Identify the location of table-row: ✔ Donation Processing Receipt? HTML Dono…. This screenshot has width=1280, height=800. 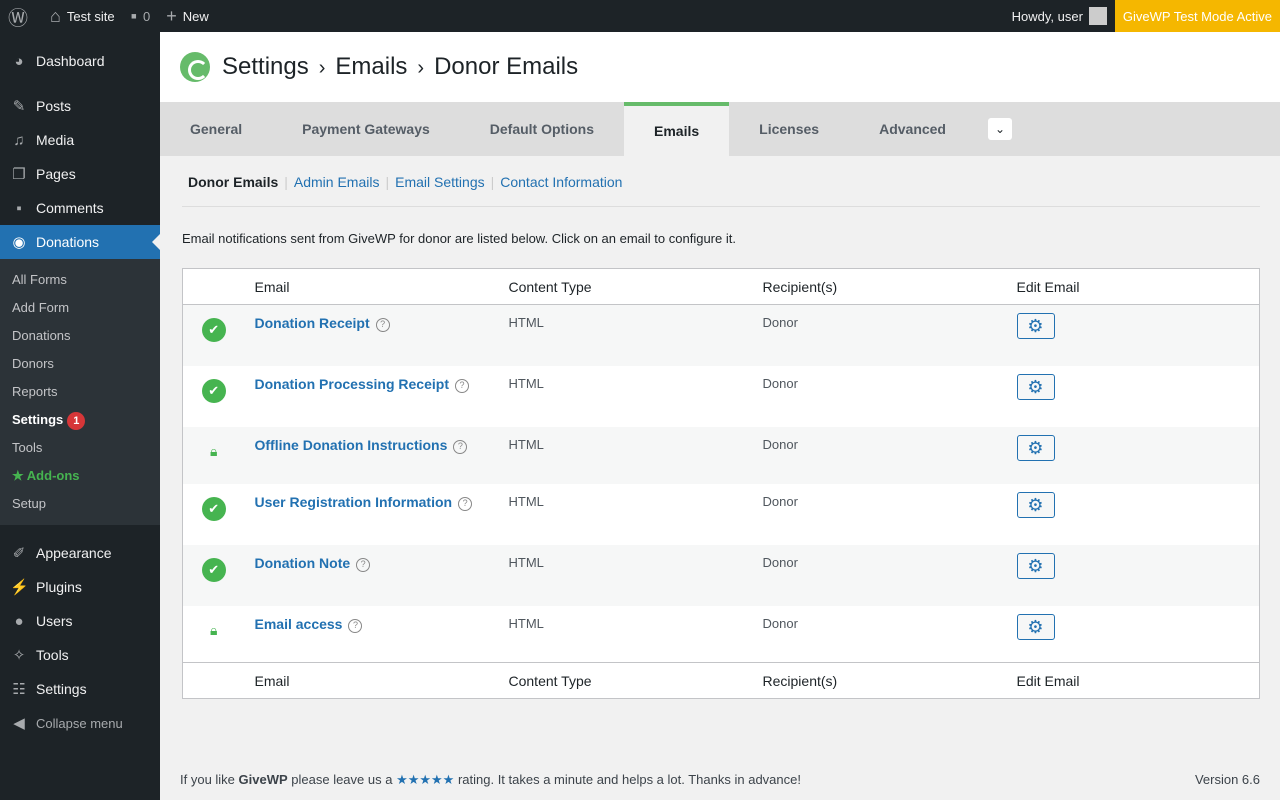
(721, 396).